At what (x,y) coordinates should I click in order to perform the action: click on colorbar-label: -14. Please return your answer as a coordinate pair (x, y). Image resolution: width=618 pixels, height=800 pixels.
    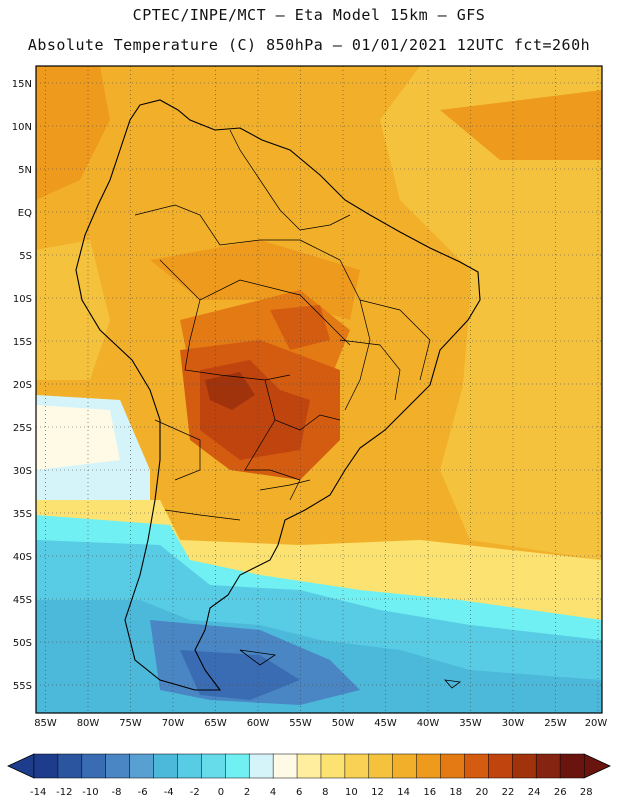
    Looking at the image, I should click on (38, 792).